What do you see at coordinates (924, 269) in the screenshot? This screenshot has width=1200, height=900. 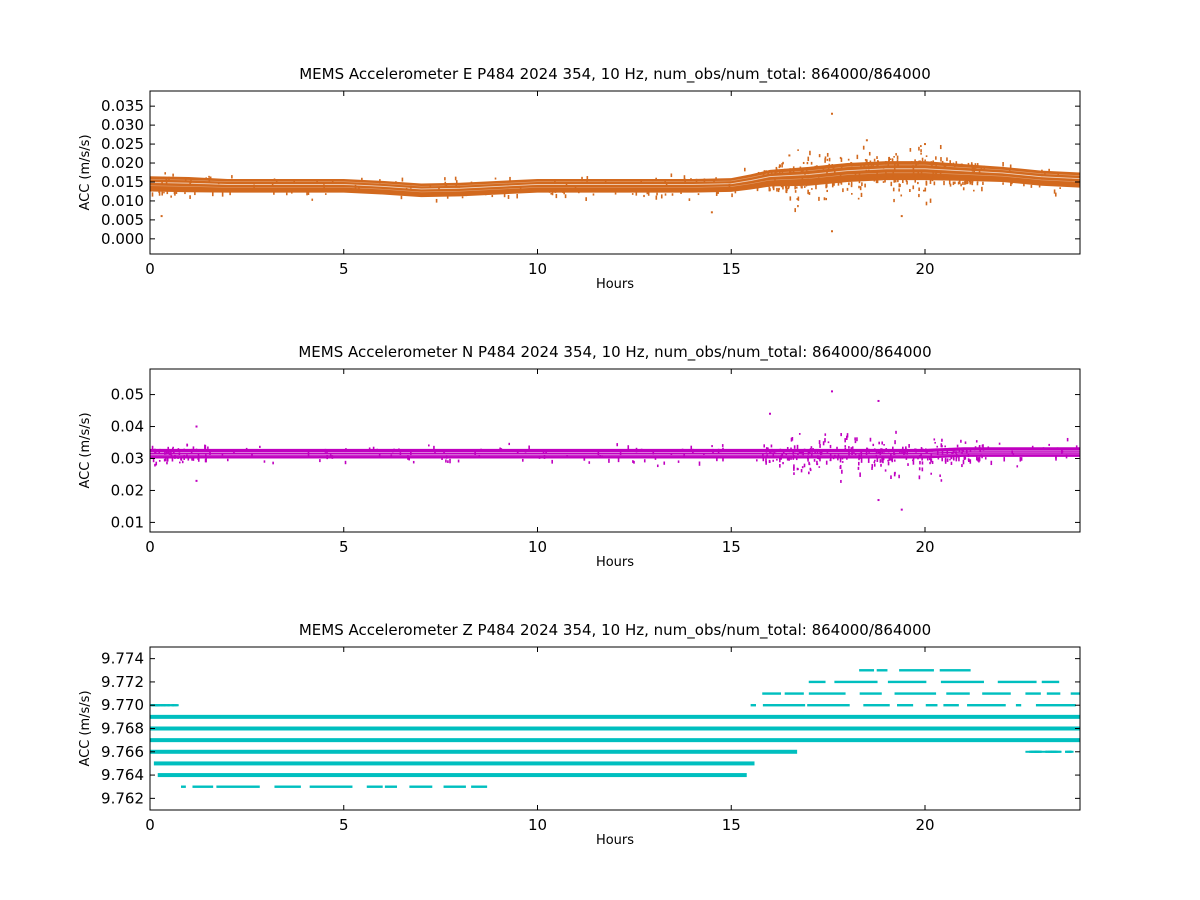 I see `x-tick-label: 20` at bounding box center [924, 269].